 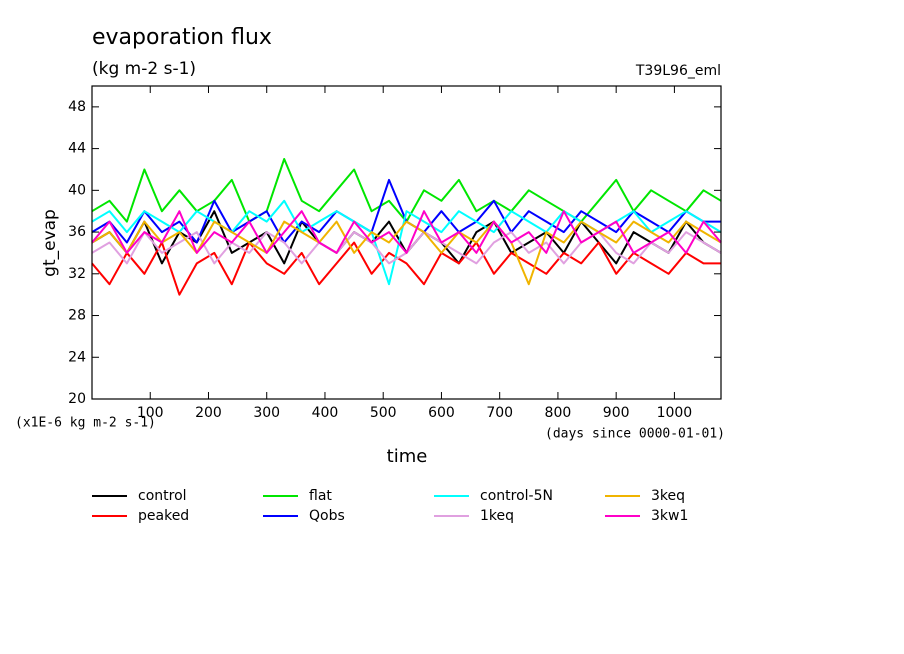 What do you see at coordinates (144, 69) in the screenshot?
I see `chart-subtitle: (kg m-2 s-1)` at bounding box center [144, 69].